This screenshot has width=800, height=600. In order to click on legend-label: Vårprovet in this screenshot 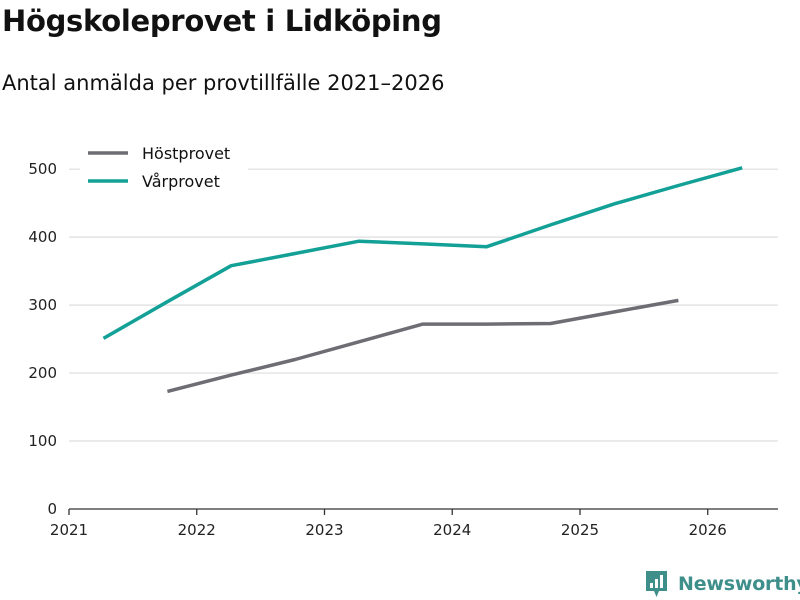, I will do `click(181, 181)`.